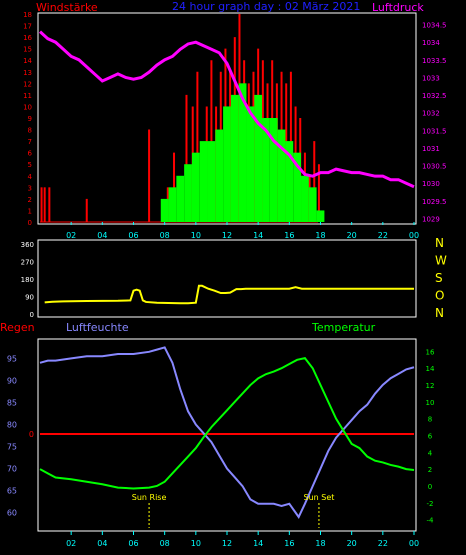  I want to click on direction-tick-label: 180, so click(27, 280).